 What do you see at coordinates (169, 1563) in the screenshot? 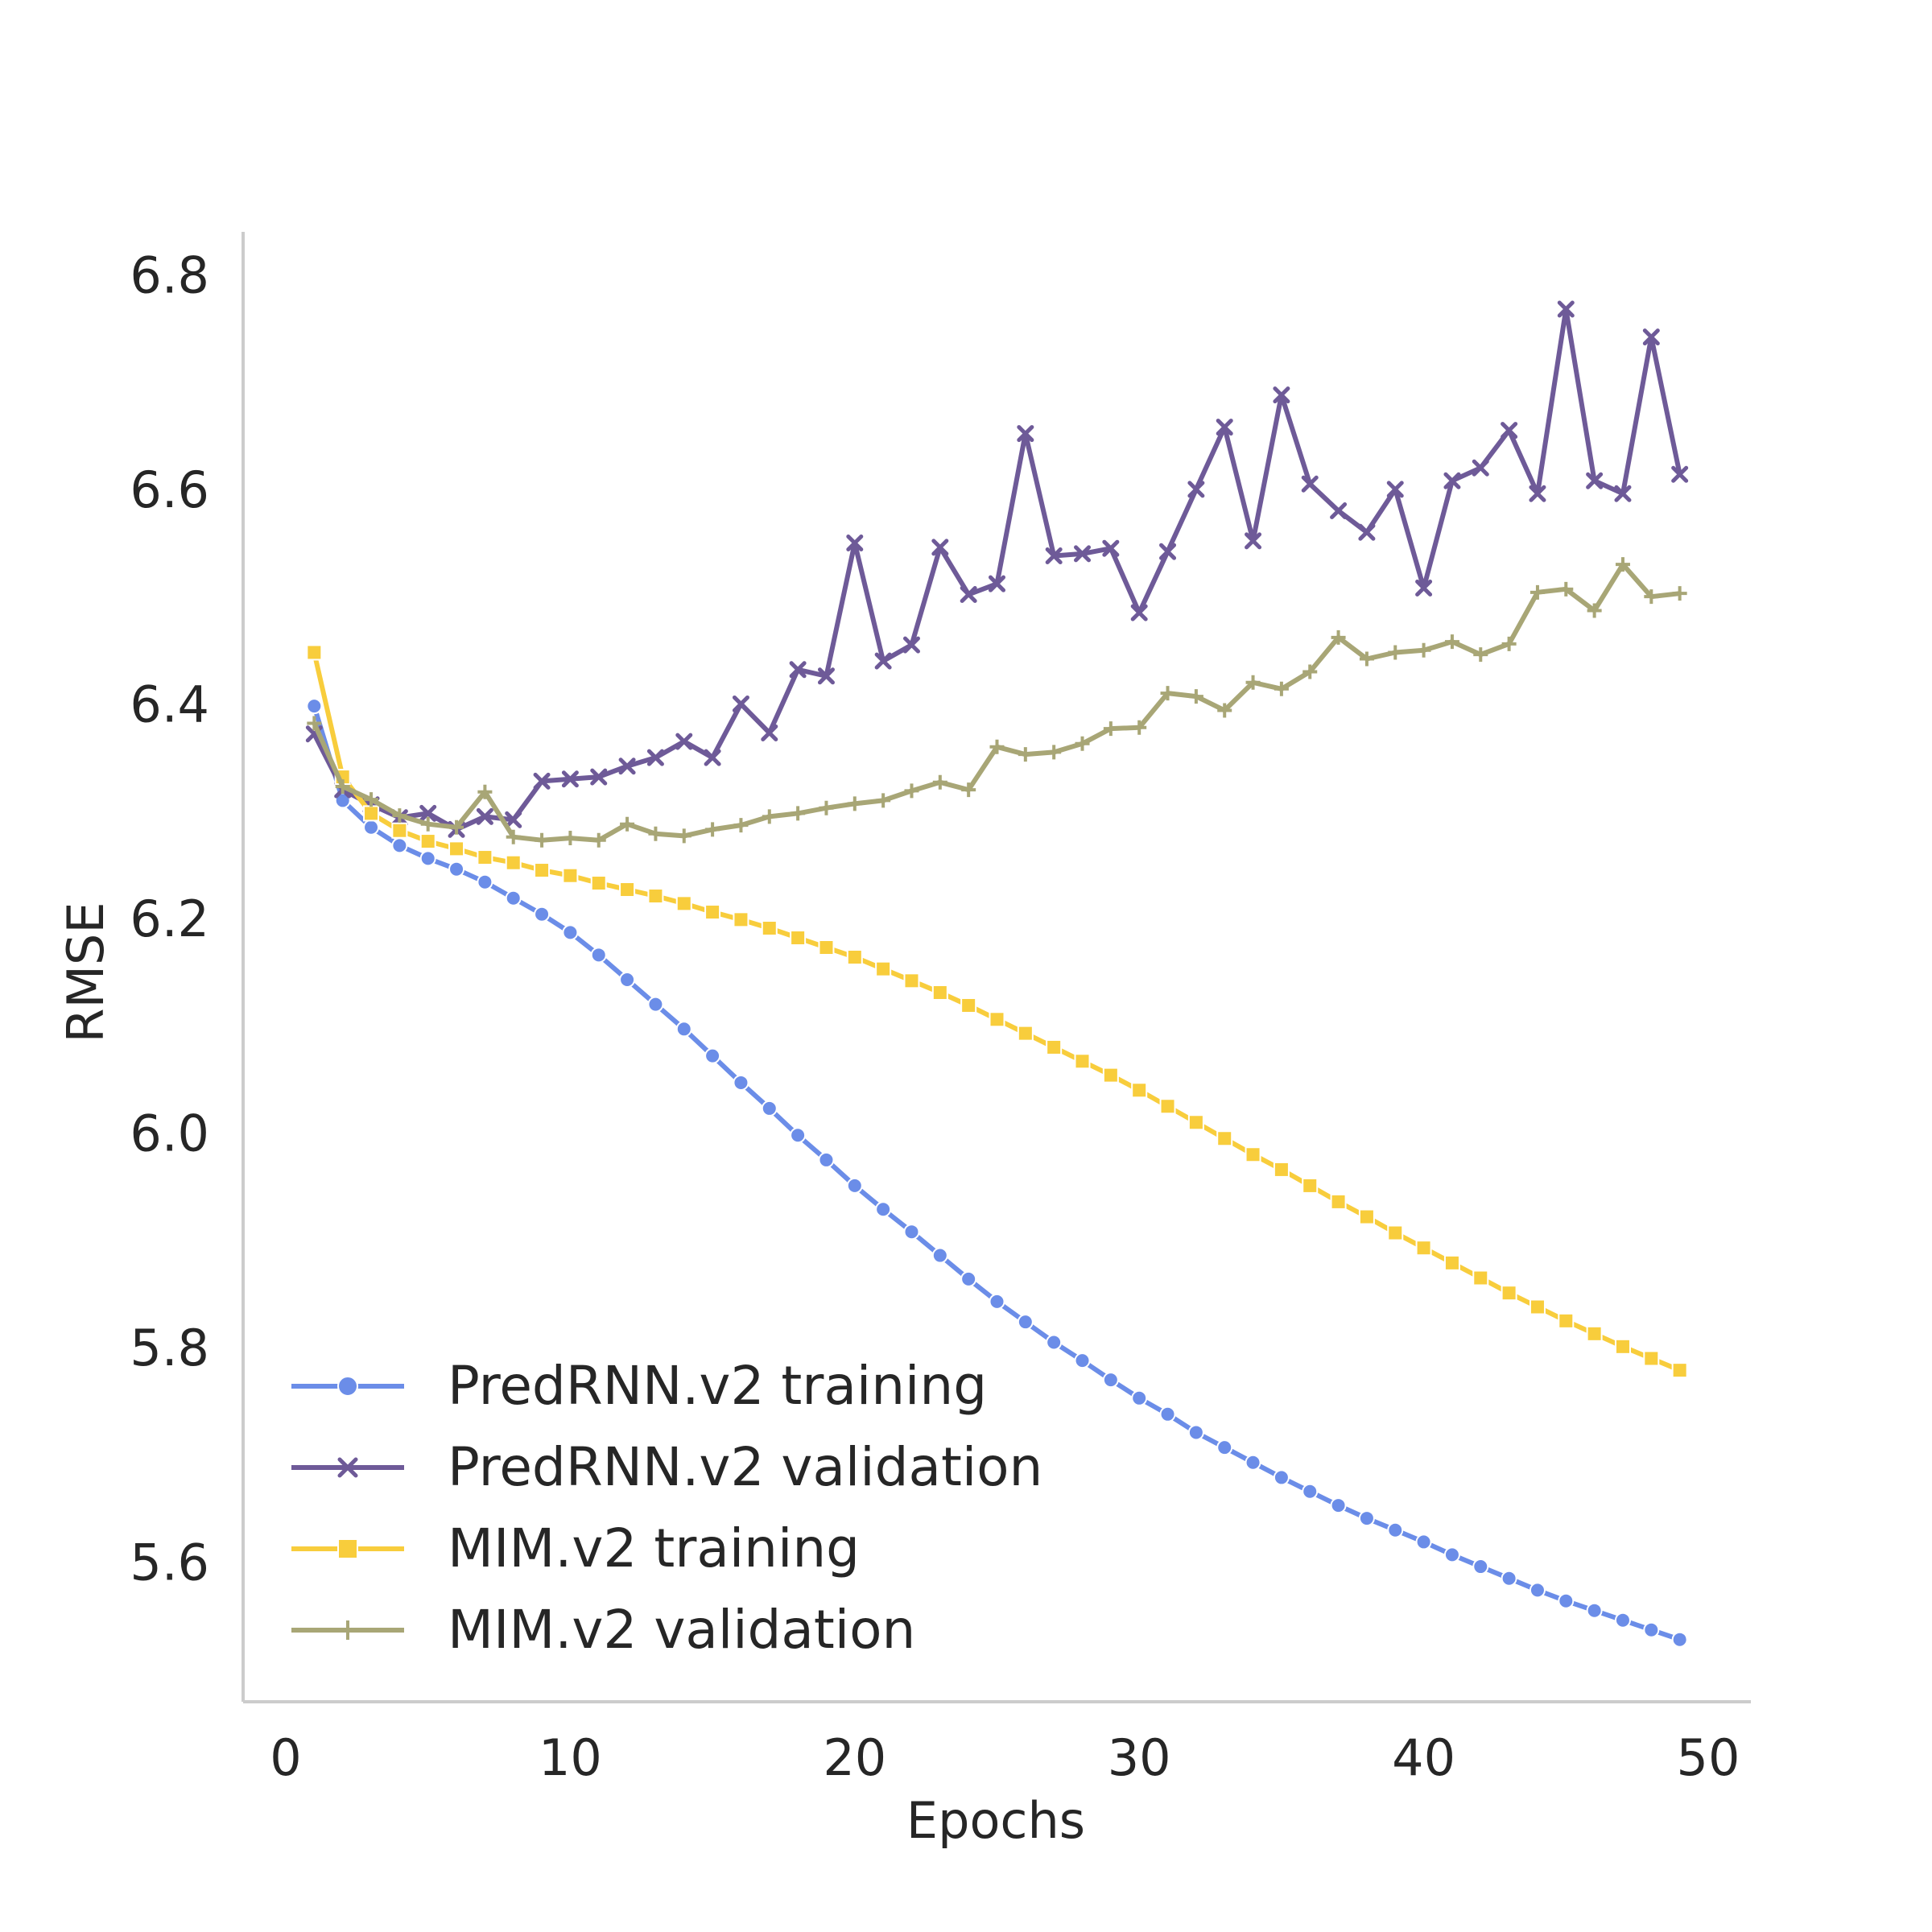
I see `y-tick-label: 5.6` at bounding box center [169, 1563].